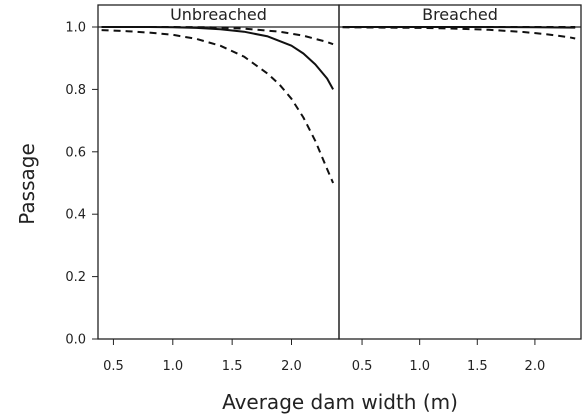 The image size is (584, 420). Describe the element at coordinates (27, 184) in the screenshot. I see `y-axis-title: Passage` at that location.